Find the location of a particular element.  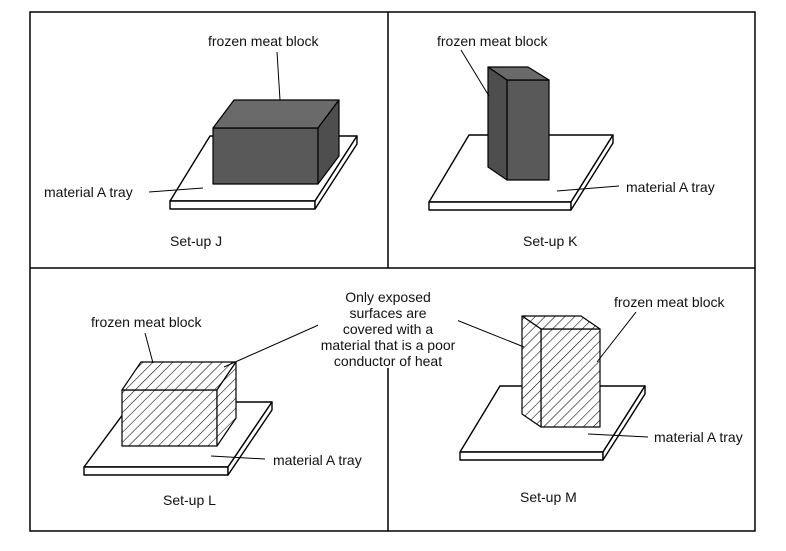

caption: Set-up K is located at coordinates (550, 241).